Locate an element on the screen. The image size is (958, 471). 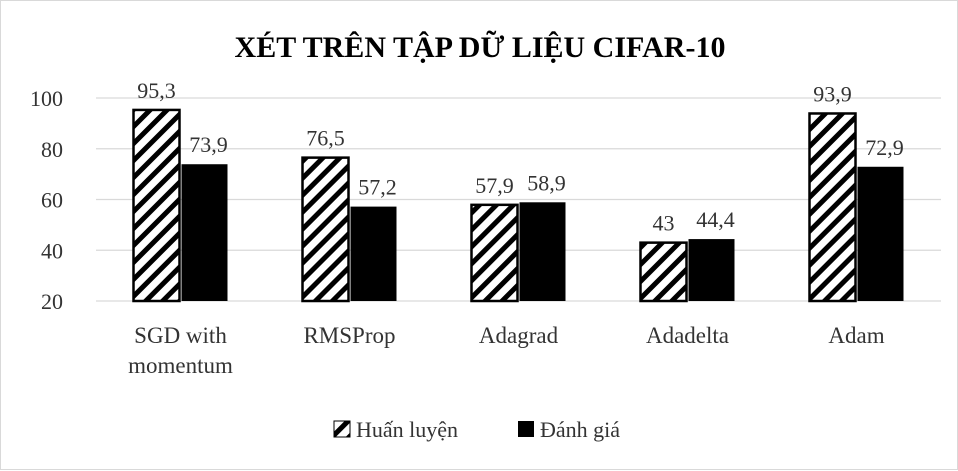
y-tick-label: 20 is located at coordinates (52, 301).